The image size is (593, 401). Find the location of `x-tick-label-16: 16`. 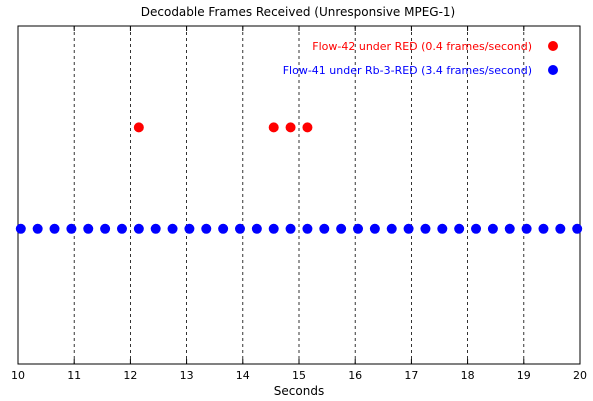

x-tick-label-16: 16 is located at coordinates (355, 375).